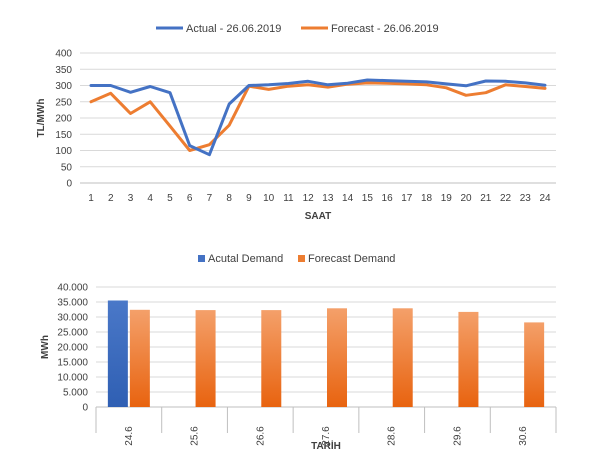  I want to click on x-tick-label: 23, so click(526, 198).